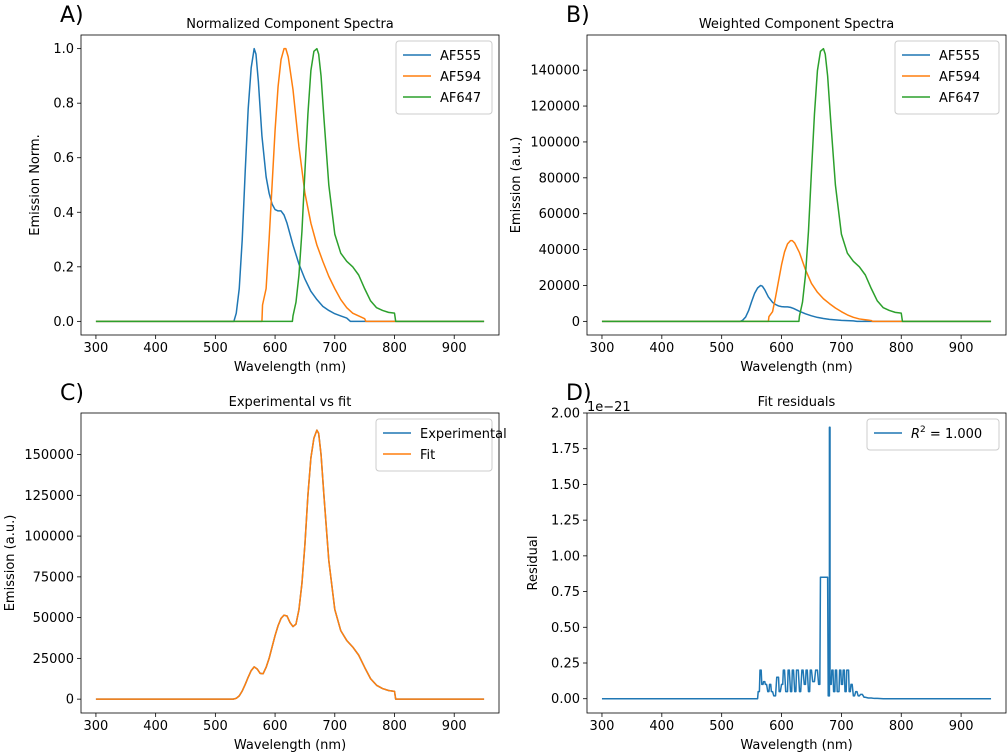 This screenshot has height=756, width=1008. What do you see at coordinates (53, 659) in the screenshot?
I see `y-tick-label: 25000` at bounding box center [53, 659].